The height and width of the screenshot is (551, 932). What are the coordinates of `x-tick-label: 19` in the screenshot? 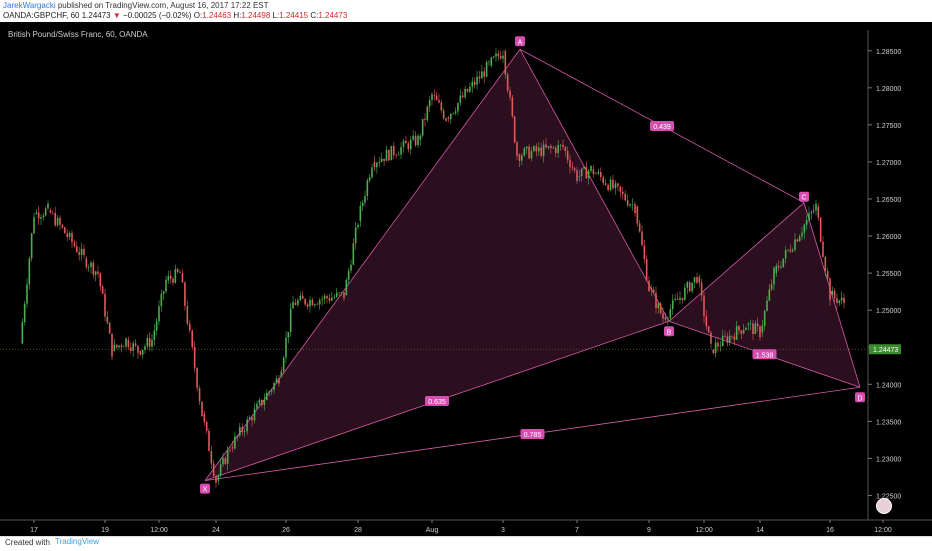 It's located at (105, 530).